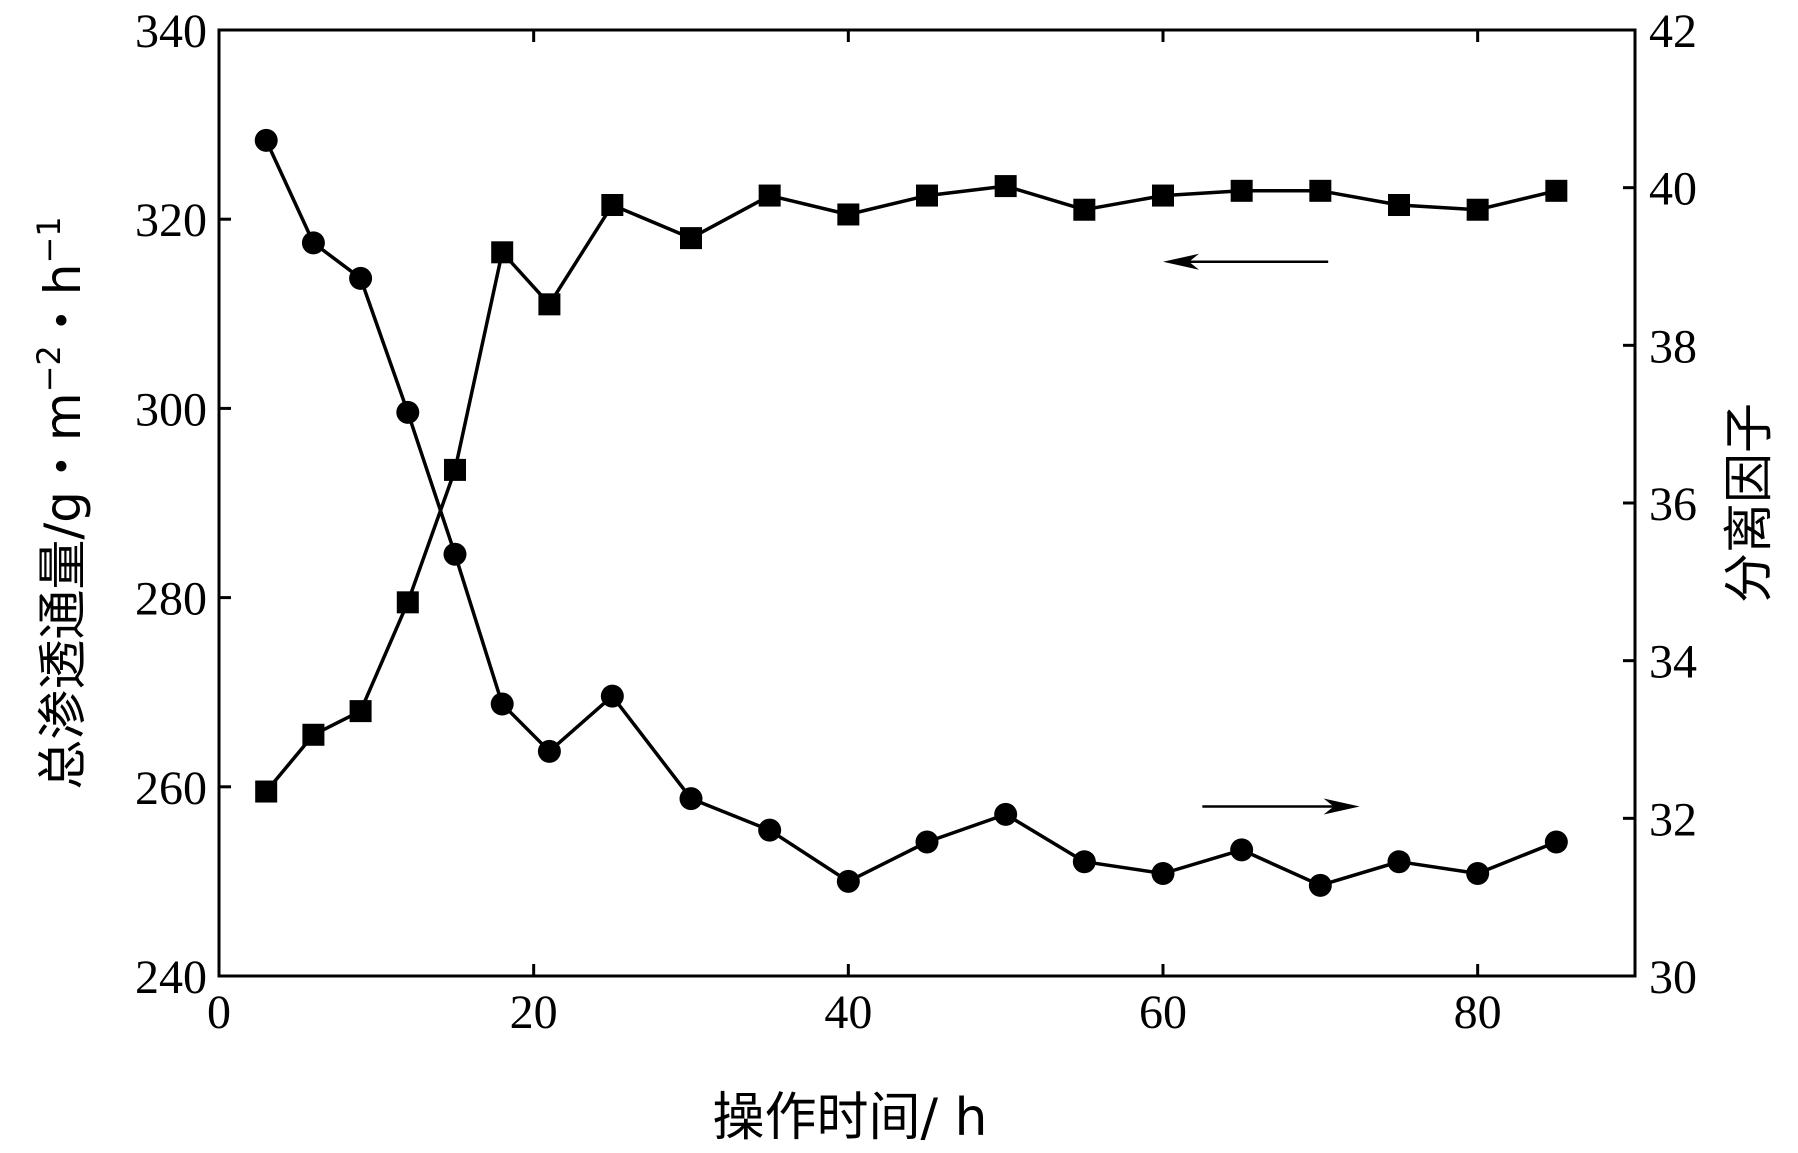  Describe the element at coordinates (1673, 189) in the screenshot. I see `y-right-tick-label: 40` at that location.